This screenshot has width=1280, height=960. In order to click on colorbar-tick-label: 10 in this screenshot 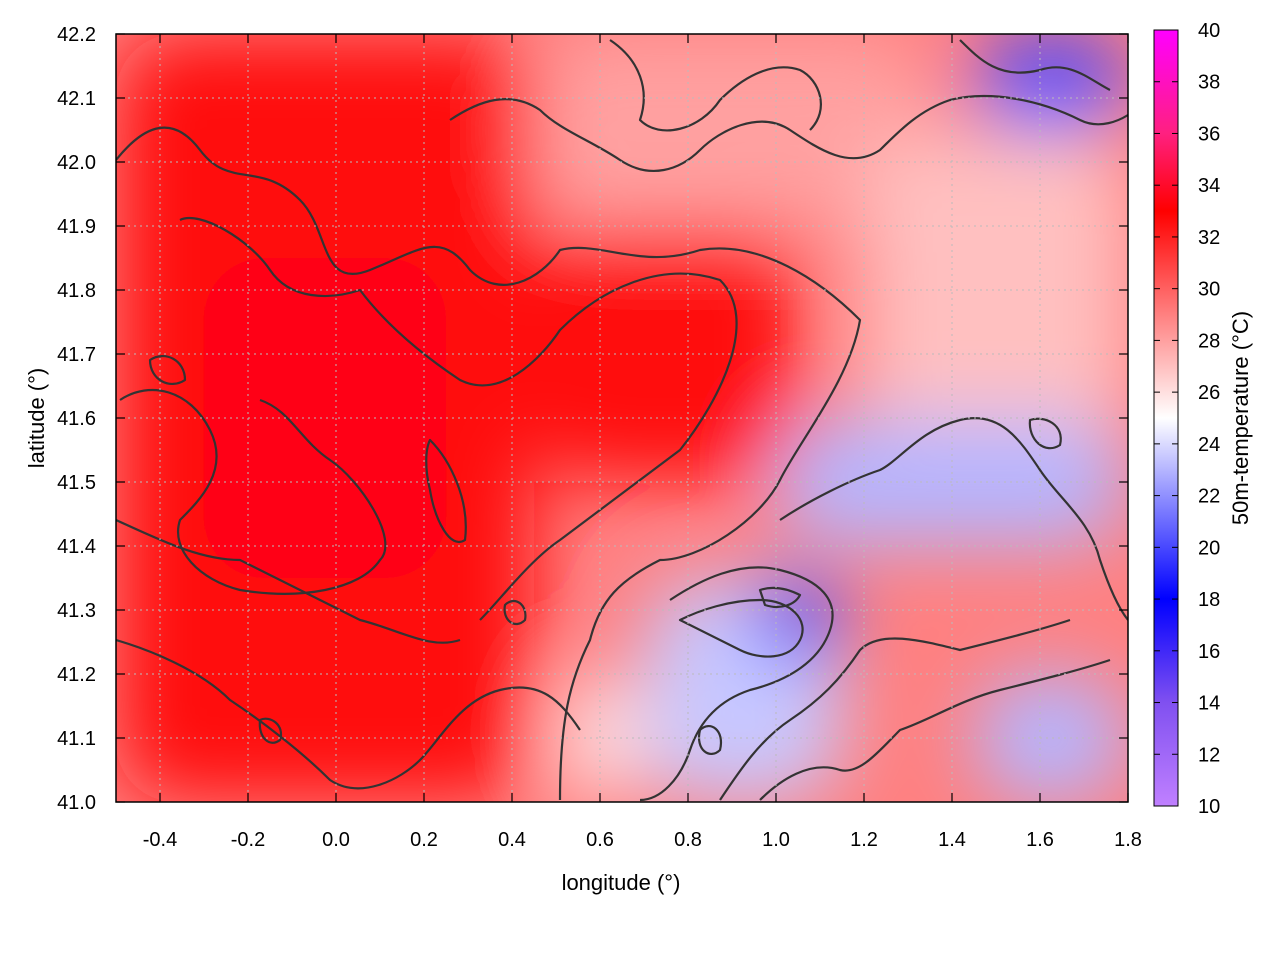, I will do `click(1209, 807)`.